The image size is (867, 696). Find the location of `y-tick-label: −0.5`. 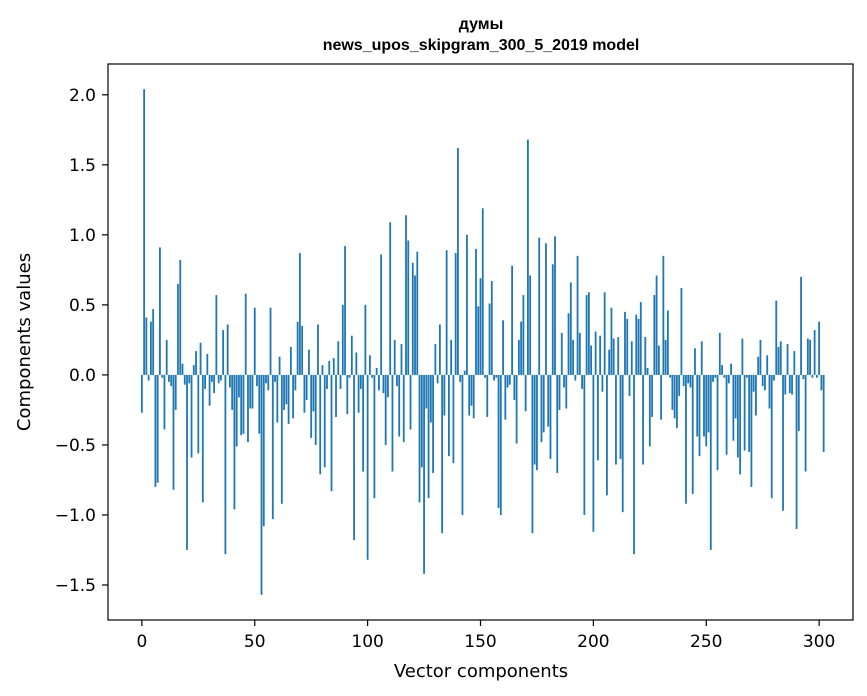

y-tick-label: −0.5 is located at coordinates (75, 446).